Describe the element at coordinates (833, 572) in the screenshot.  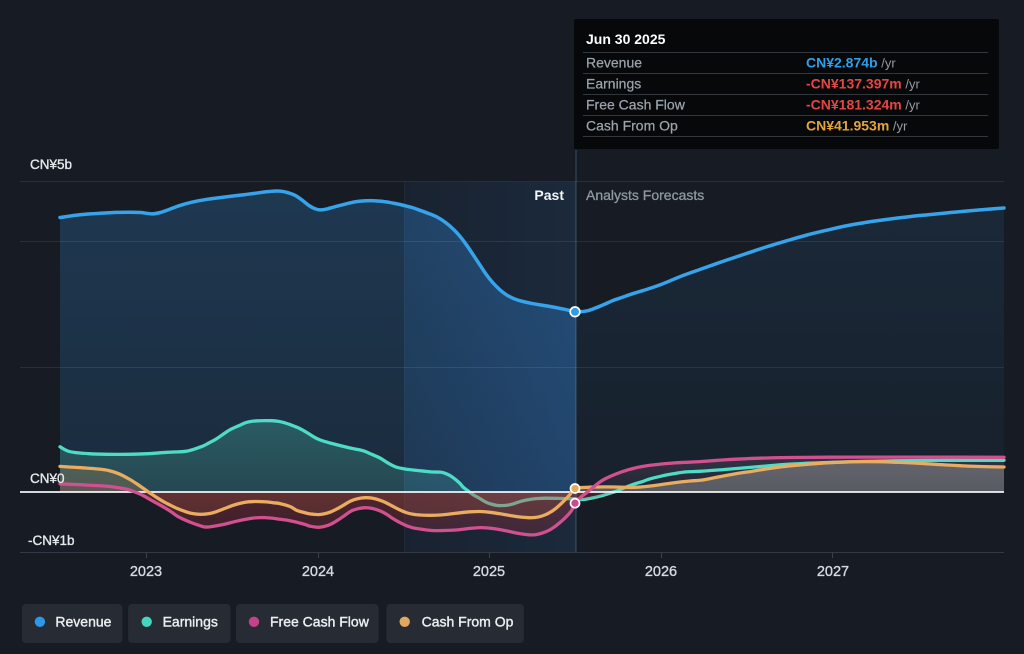
I see `svg-text: 2027` at that location.